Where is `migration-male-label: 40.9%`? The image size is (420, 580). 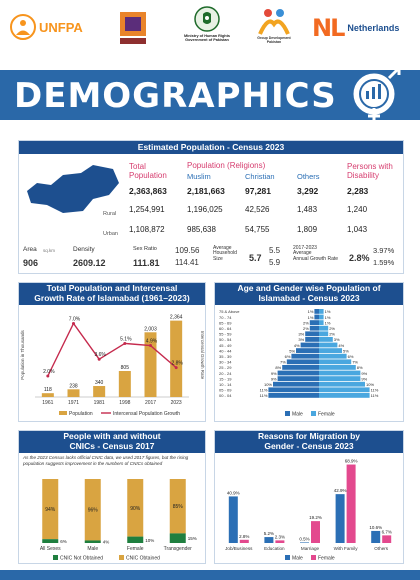 migration-male-label: 40.9% is located at coordinates (233, 492).